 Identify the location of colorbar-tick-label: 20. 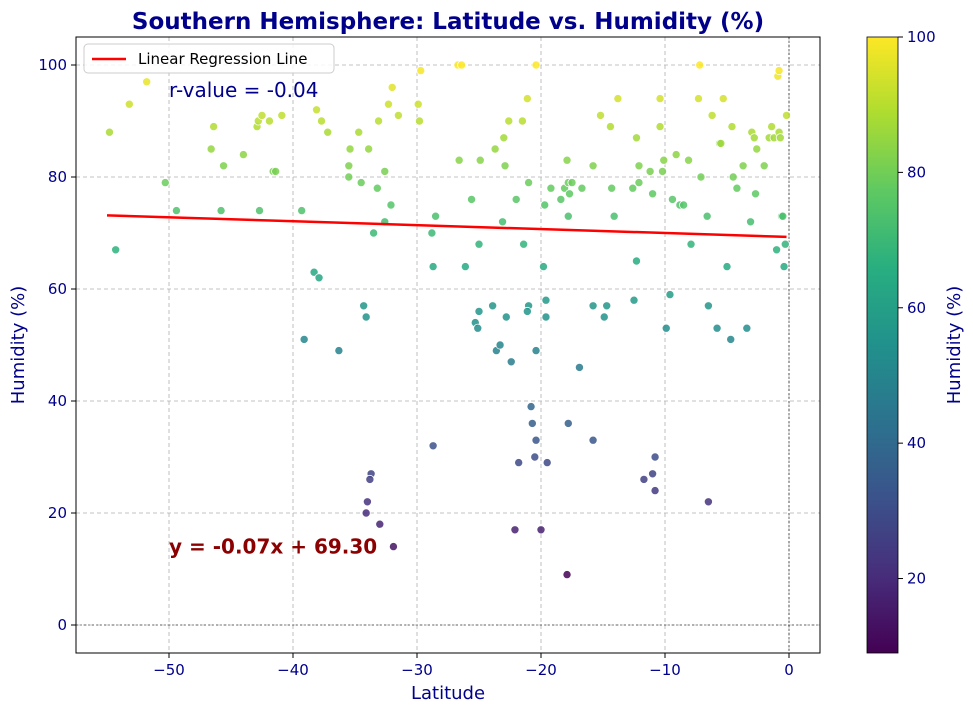
(916, 579).